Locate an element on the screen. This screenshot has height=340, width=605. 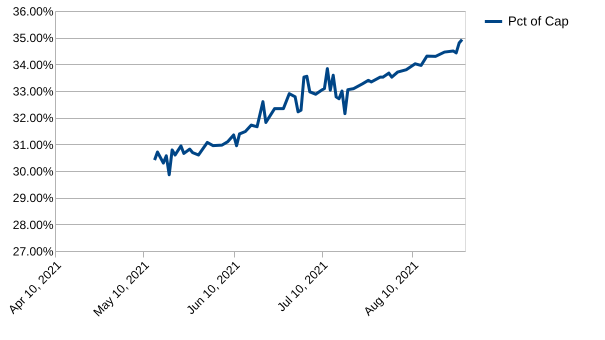
y-tick-label: 29.00% is located at coordinates (33, 198).